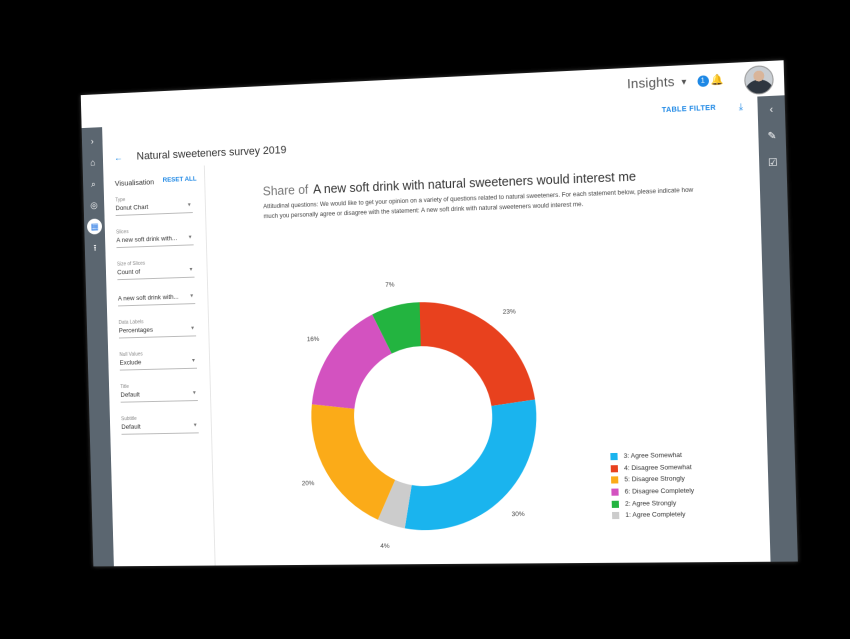 The image size is (850, 639). What do you see at coordinates (93, 184) in the screenshot?
I see `search-icon: ⌕` at bounding box center [93, 184].